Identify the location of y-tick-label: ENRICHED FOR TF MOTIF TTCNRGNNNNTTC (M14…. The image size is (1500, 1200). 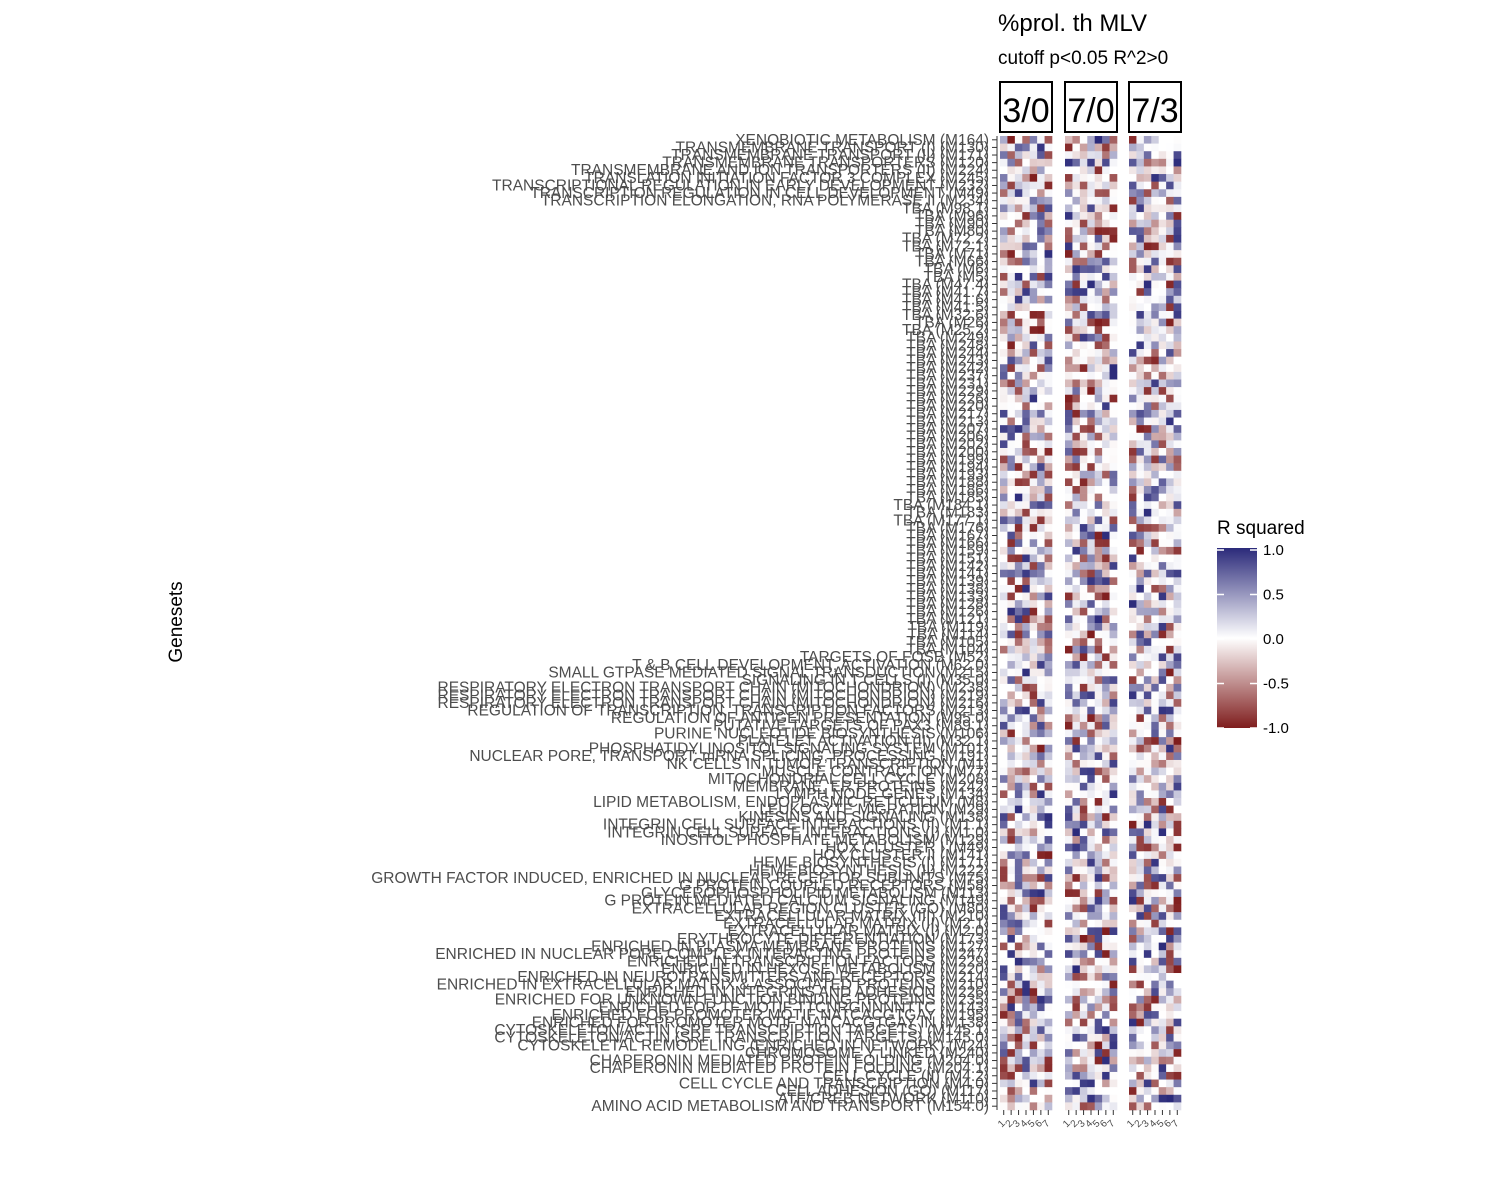
(794, 1007).